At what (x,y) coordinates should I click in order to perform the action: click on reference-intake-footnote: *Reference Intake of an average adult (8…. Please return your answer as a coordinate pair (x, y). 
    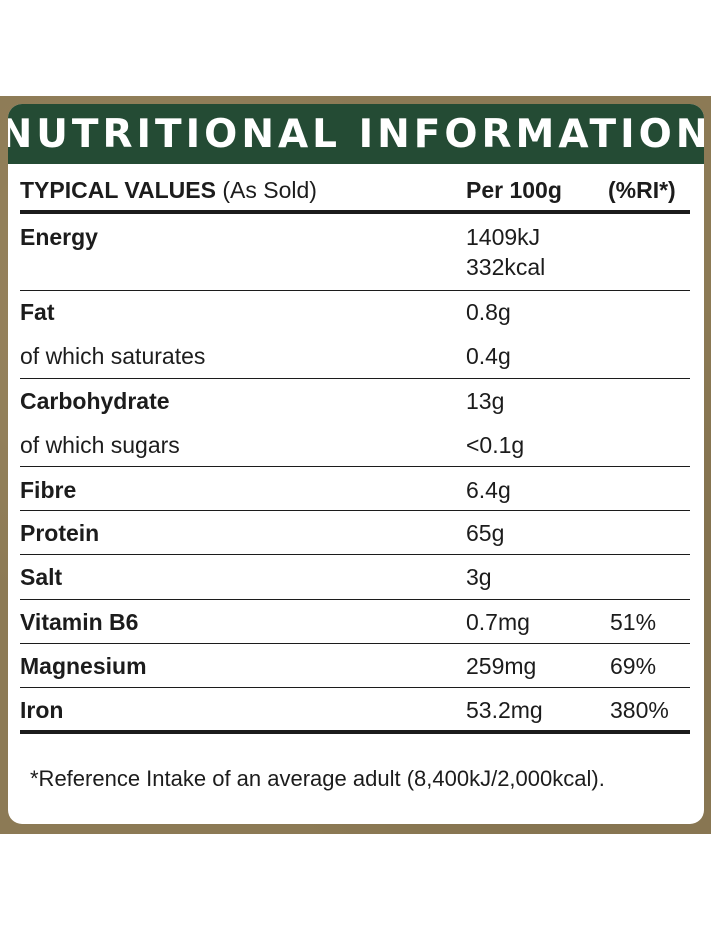
    Looking at the image, I should click on (317, 778).